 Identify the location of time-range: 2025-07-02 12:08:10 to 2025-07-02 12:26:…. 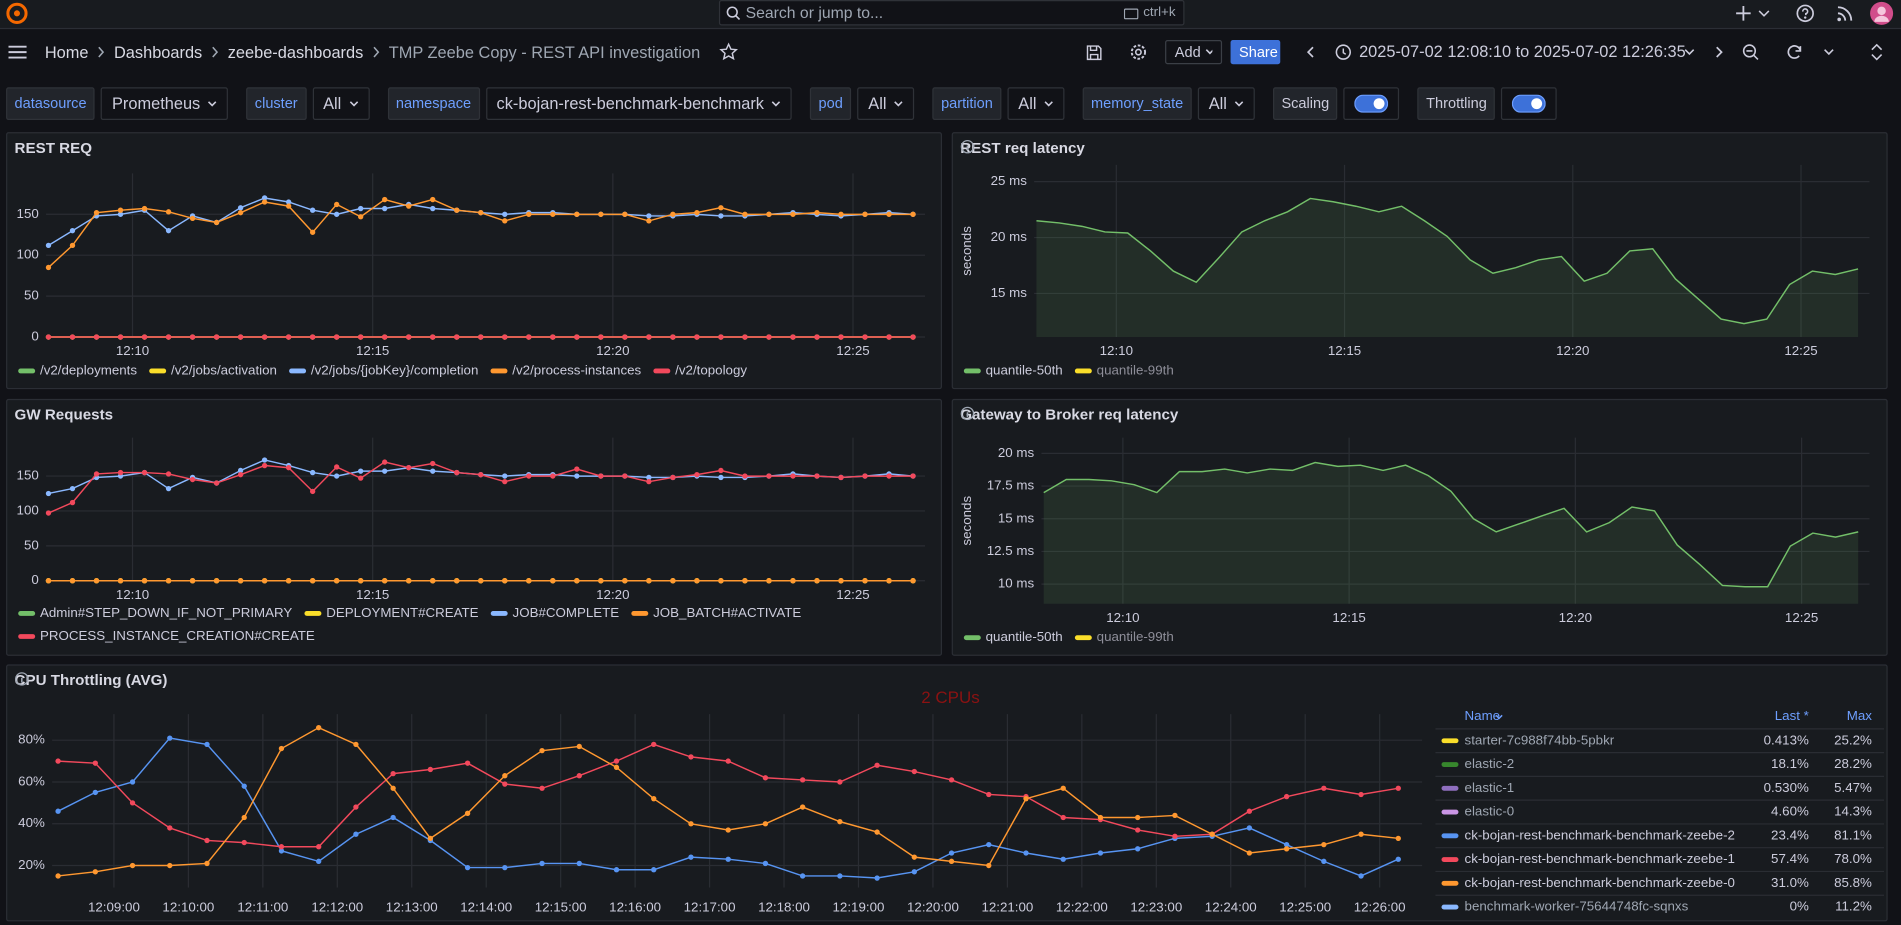
(1522, 51).